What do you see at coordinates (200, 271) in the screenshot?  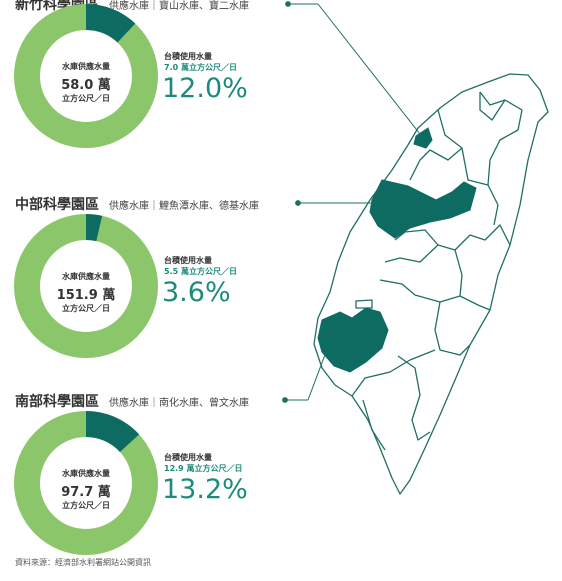 I see `use-amount: 5.5 萬立方公尺／日` at bounding box center [200, 271].